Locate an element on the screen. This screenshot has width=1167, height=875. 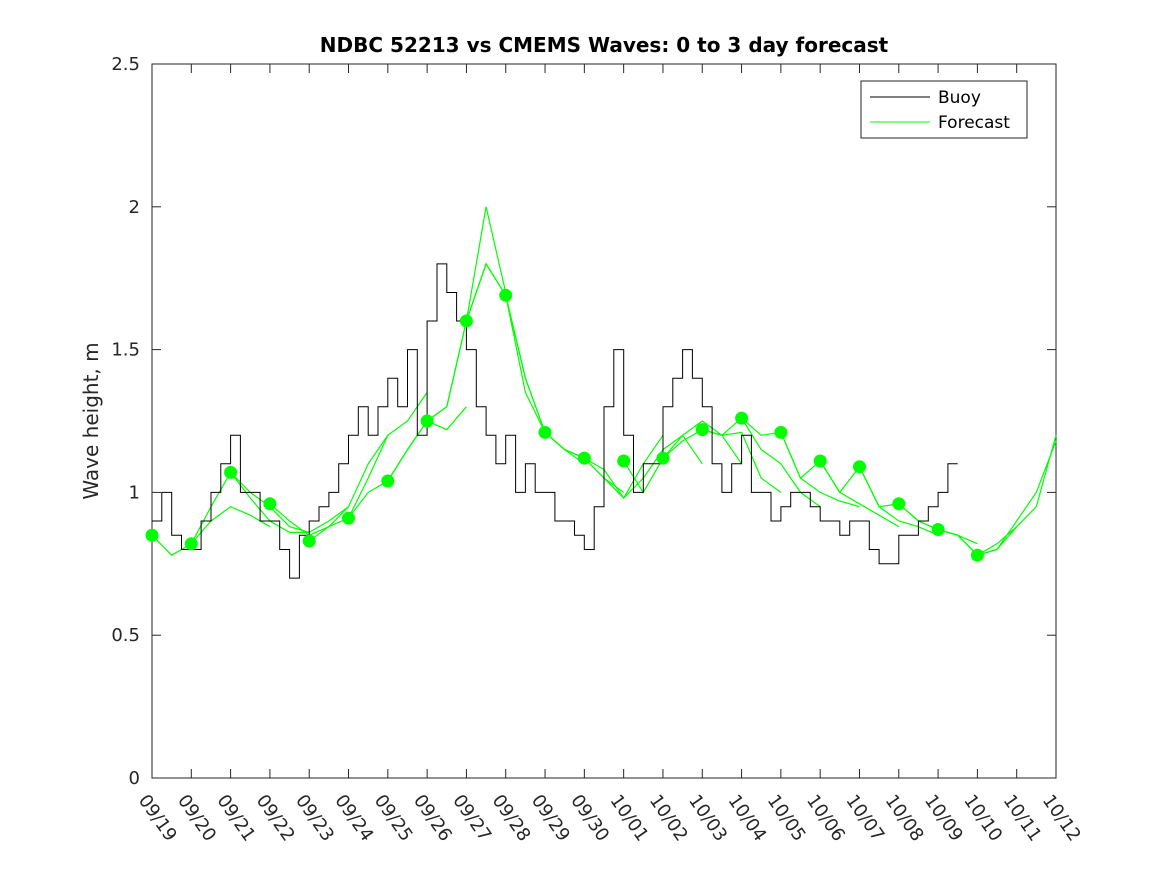
y-tick-label: 0.5 is located at coordinates (125, 635).